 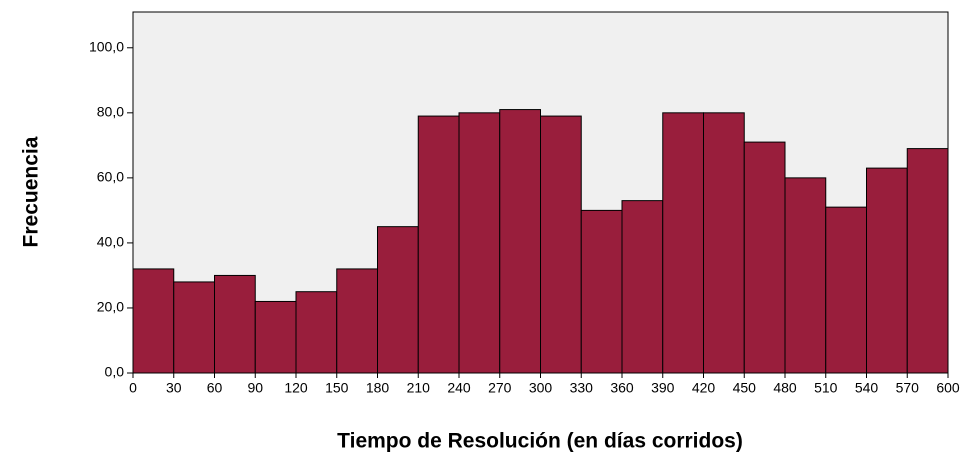 I want to click on x-tick-label: 180, so click(x=378, y=388).